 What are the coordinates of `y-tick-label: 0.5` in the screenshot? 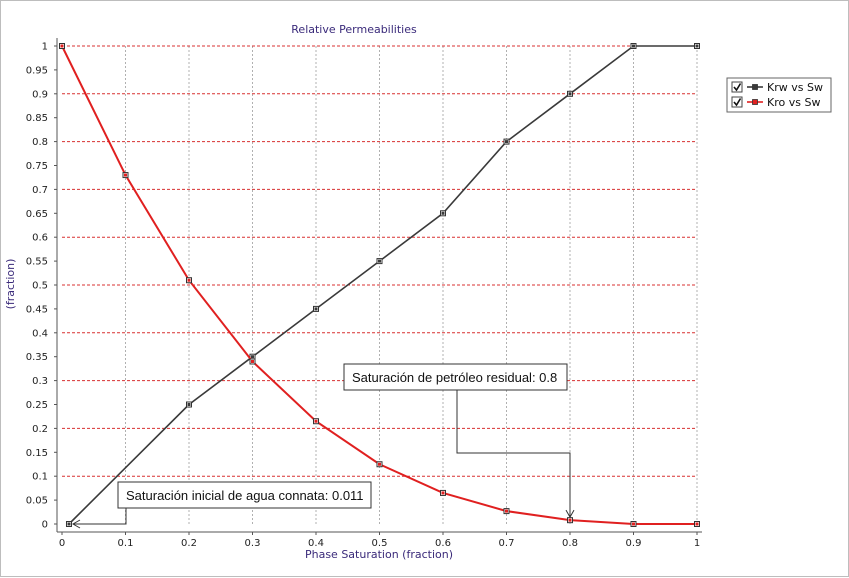 It's located at (40, 286).